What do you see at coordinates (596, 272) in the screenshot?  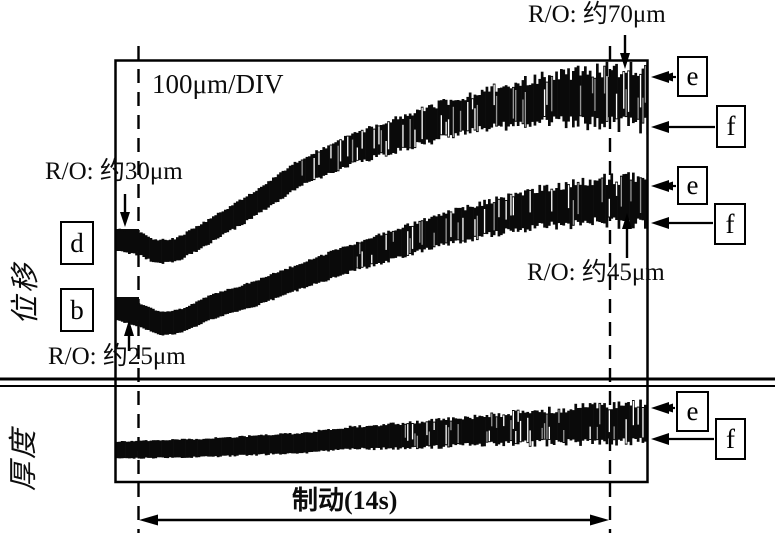 I see `ro45-annotation: R/O: 约45μm` at bounding box center [596, 272].